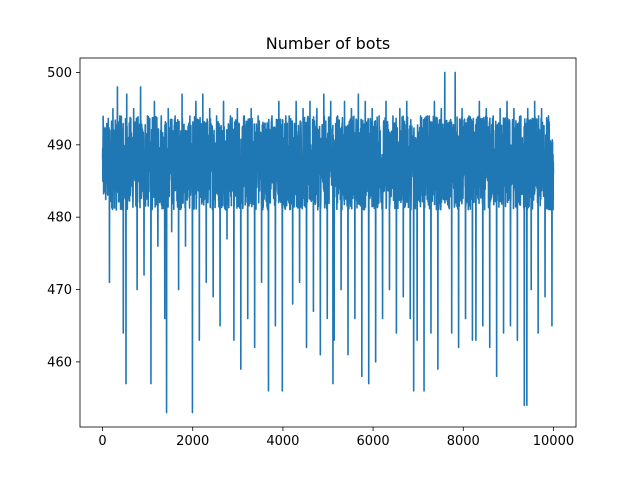  What do you see at coordinates (328, 43) in the screenshot?
I see `chart-title: Number of bots` at bounding box center [328, 43].